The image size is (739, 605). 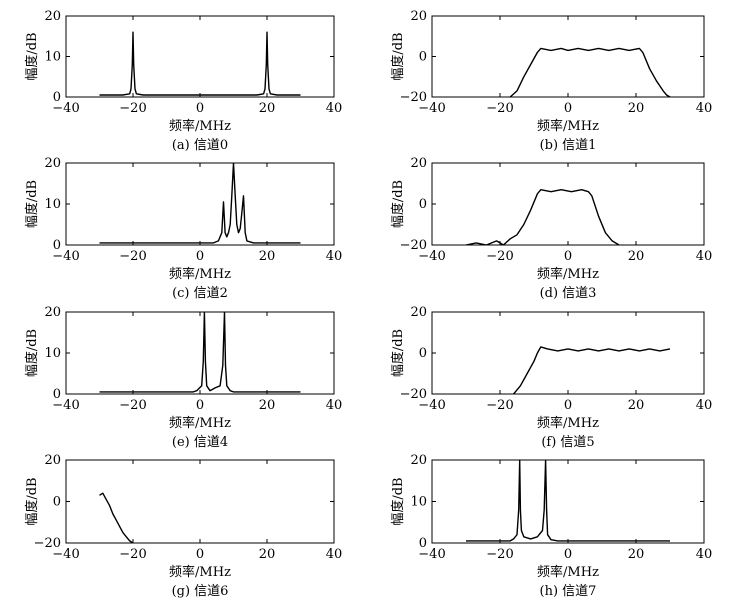 What do you see at coordinates (116, 517) in the screenshot?
I see `series-line-g` at bounding box center [116, 517].